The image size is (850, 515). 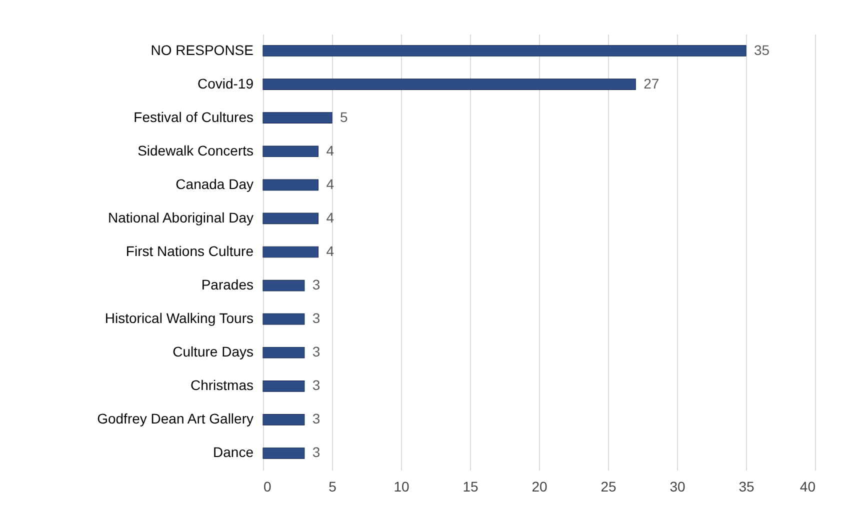 What do you see at coordinates (196, 150) in the screenshot?
I see `y-tick-label: Sidewalk Concerts` at bounding box center [196, 150].